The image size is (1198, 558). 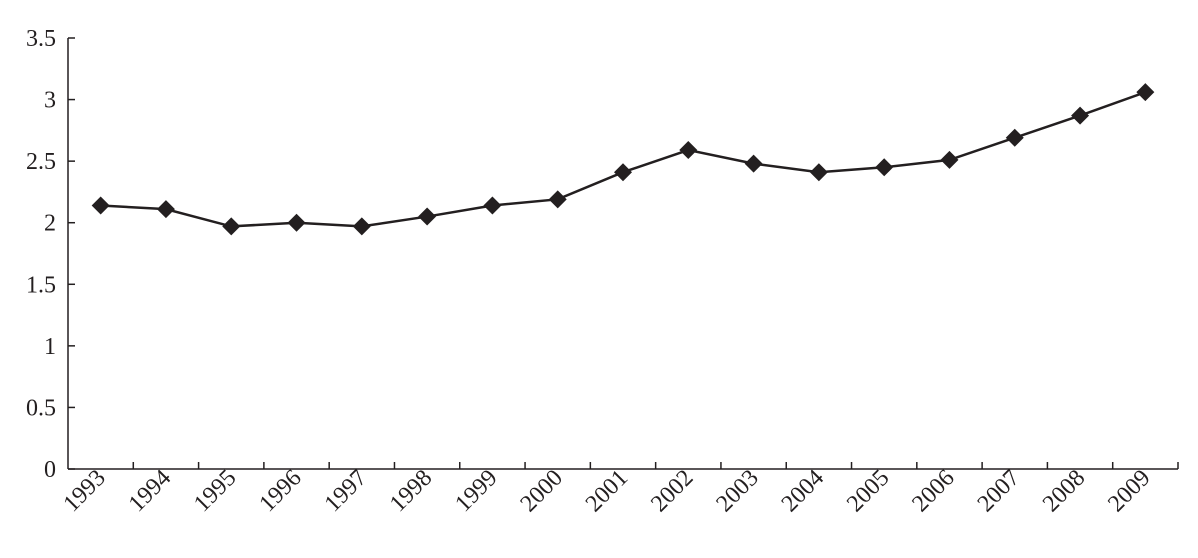 I want to click on y-tick-label: 3.5, so click(x=41, y=39).